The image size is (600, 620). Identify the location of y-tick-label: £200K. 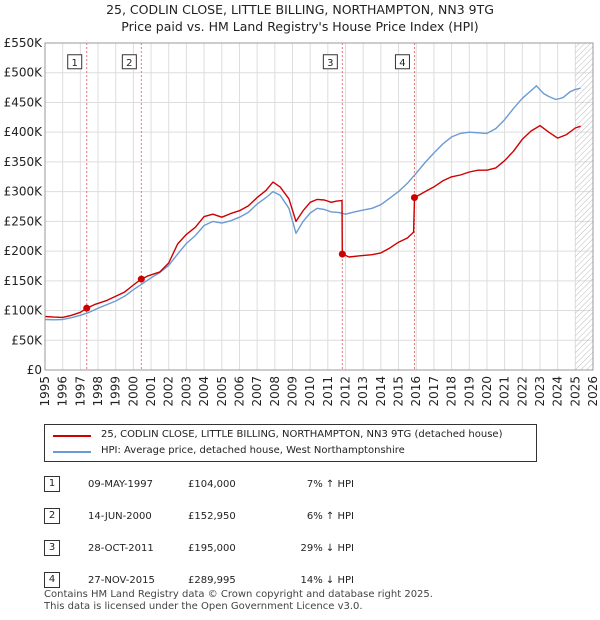
(24, 251).